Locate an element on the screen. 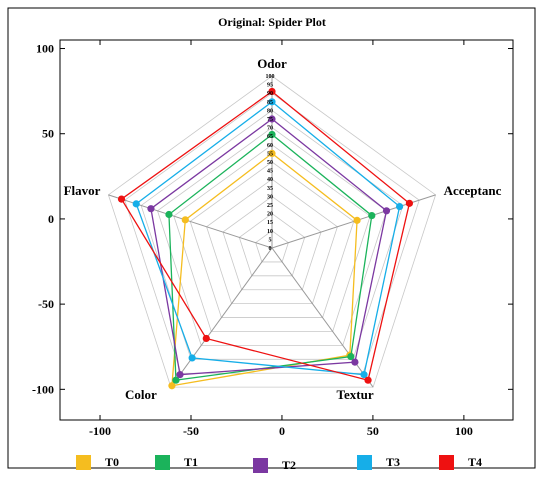 This screenshot has height=477, width=544. radial-tick-label: 45 is located at coordinates (270, 172).